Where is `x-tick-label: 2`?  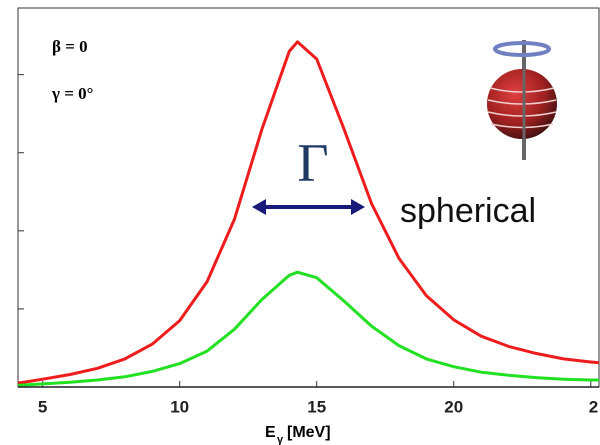
x-tick-label: 2 is located at coordinates (593, 406).